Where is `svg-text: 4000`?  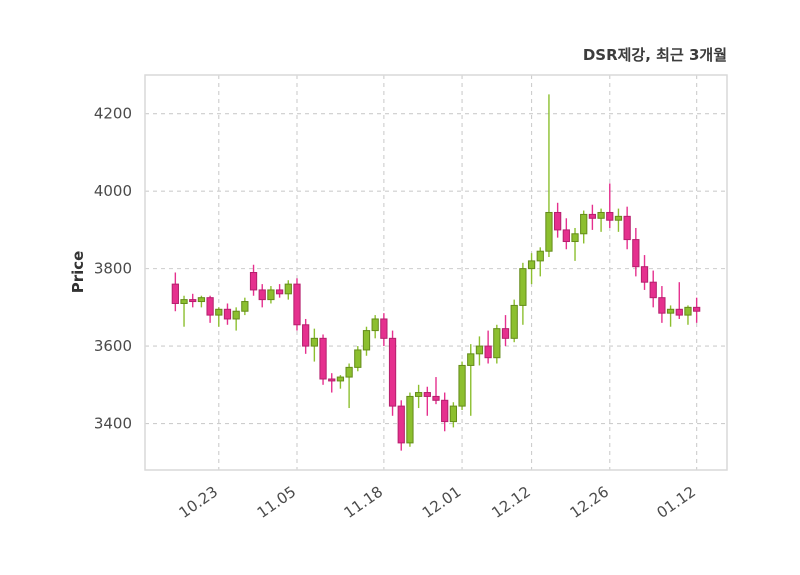 svg-text: 4000 is located at coordinates (113, 191).